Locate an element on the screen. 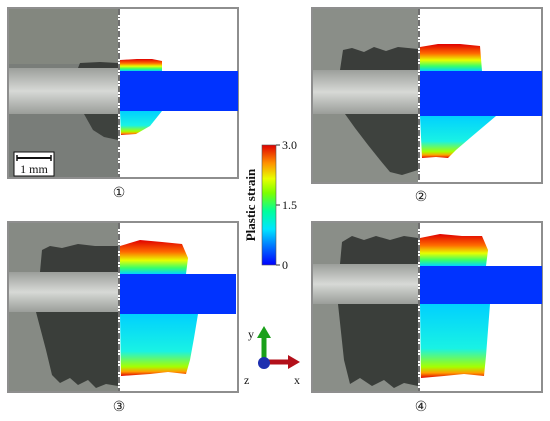 The width and height of the screenshot is (550, 421). panel-label-1: ① is located at coordinates (119, 193).